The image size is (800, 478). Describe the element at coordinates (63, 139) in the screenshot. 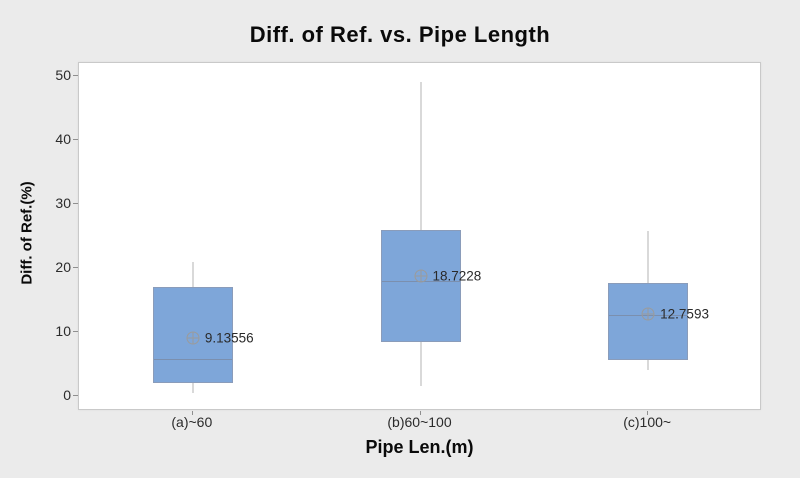

I see `y-tick-label: 40` at that location.